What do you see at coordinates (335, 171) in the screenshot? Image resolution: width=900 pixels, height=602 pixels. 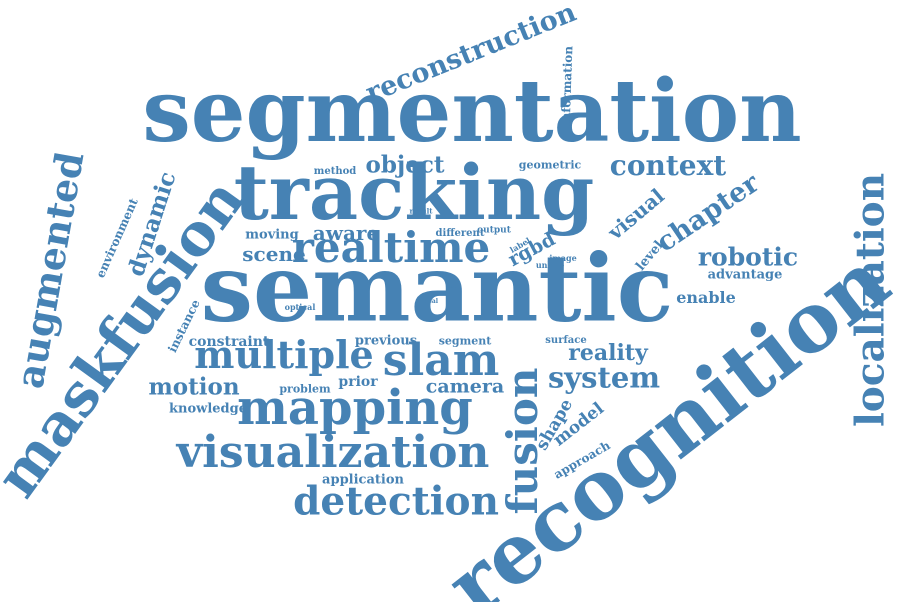 I see `word-method: method` at bounding box center [335, 171].